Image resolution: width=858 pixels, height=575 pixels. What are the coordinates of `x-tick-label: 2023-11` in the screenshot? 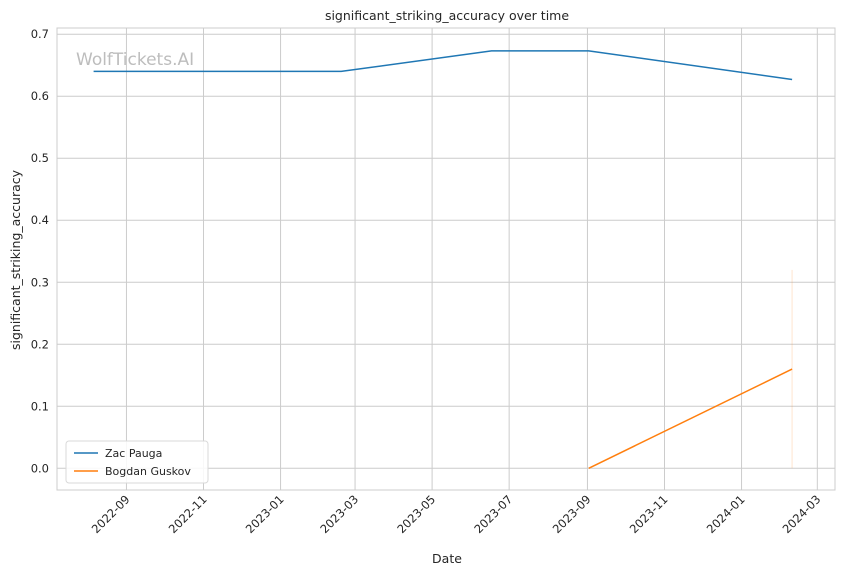 It's located at (649, 514).